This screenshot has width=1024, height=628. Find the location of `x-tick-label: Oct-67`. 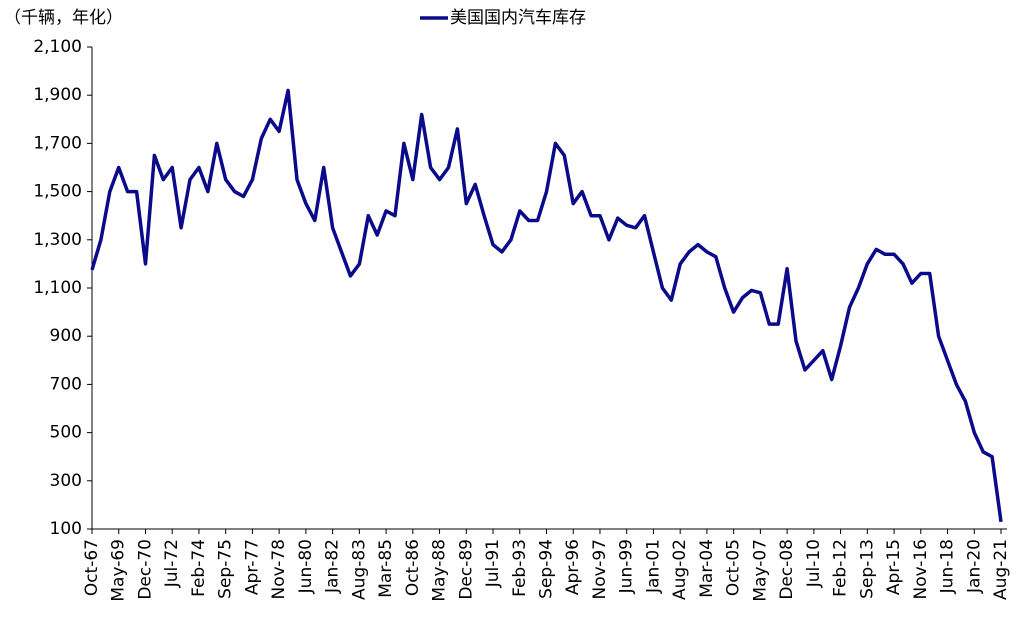

x-tick-label: Oct-67 is located at coordinates (92, 567).